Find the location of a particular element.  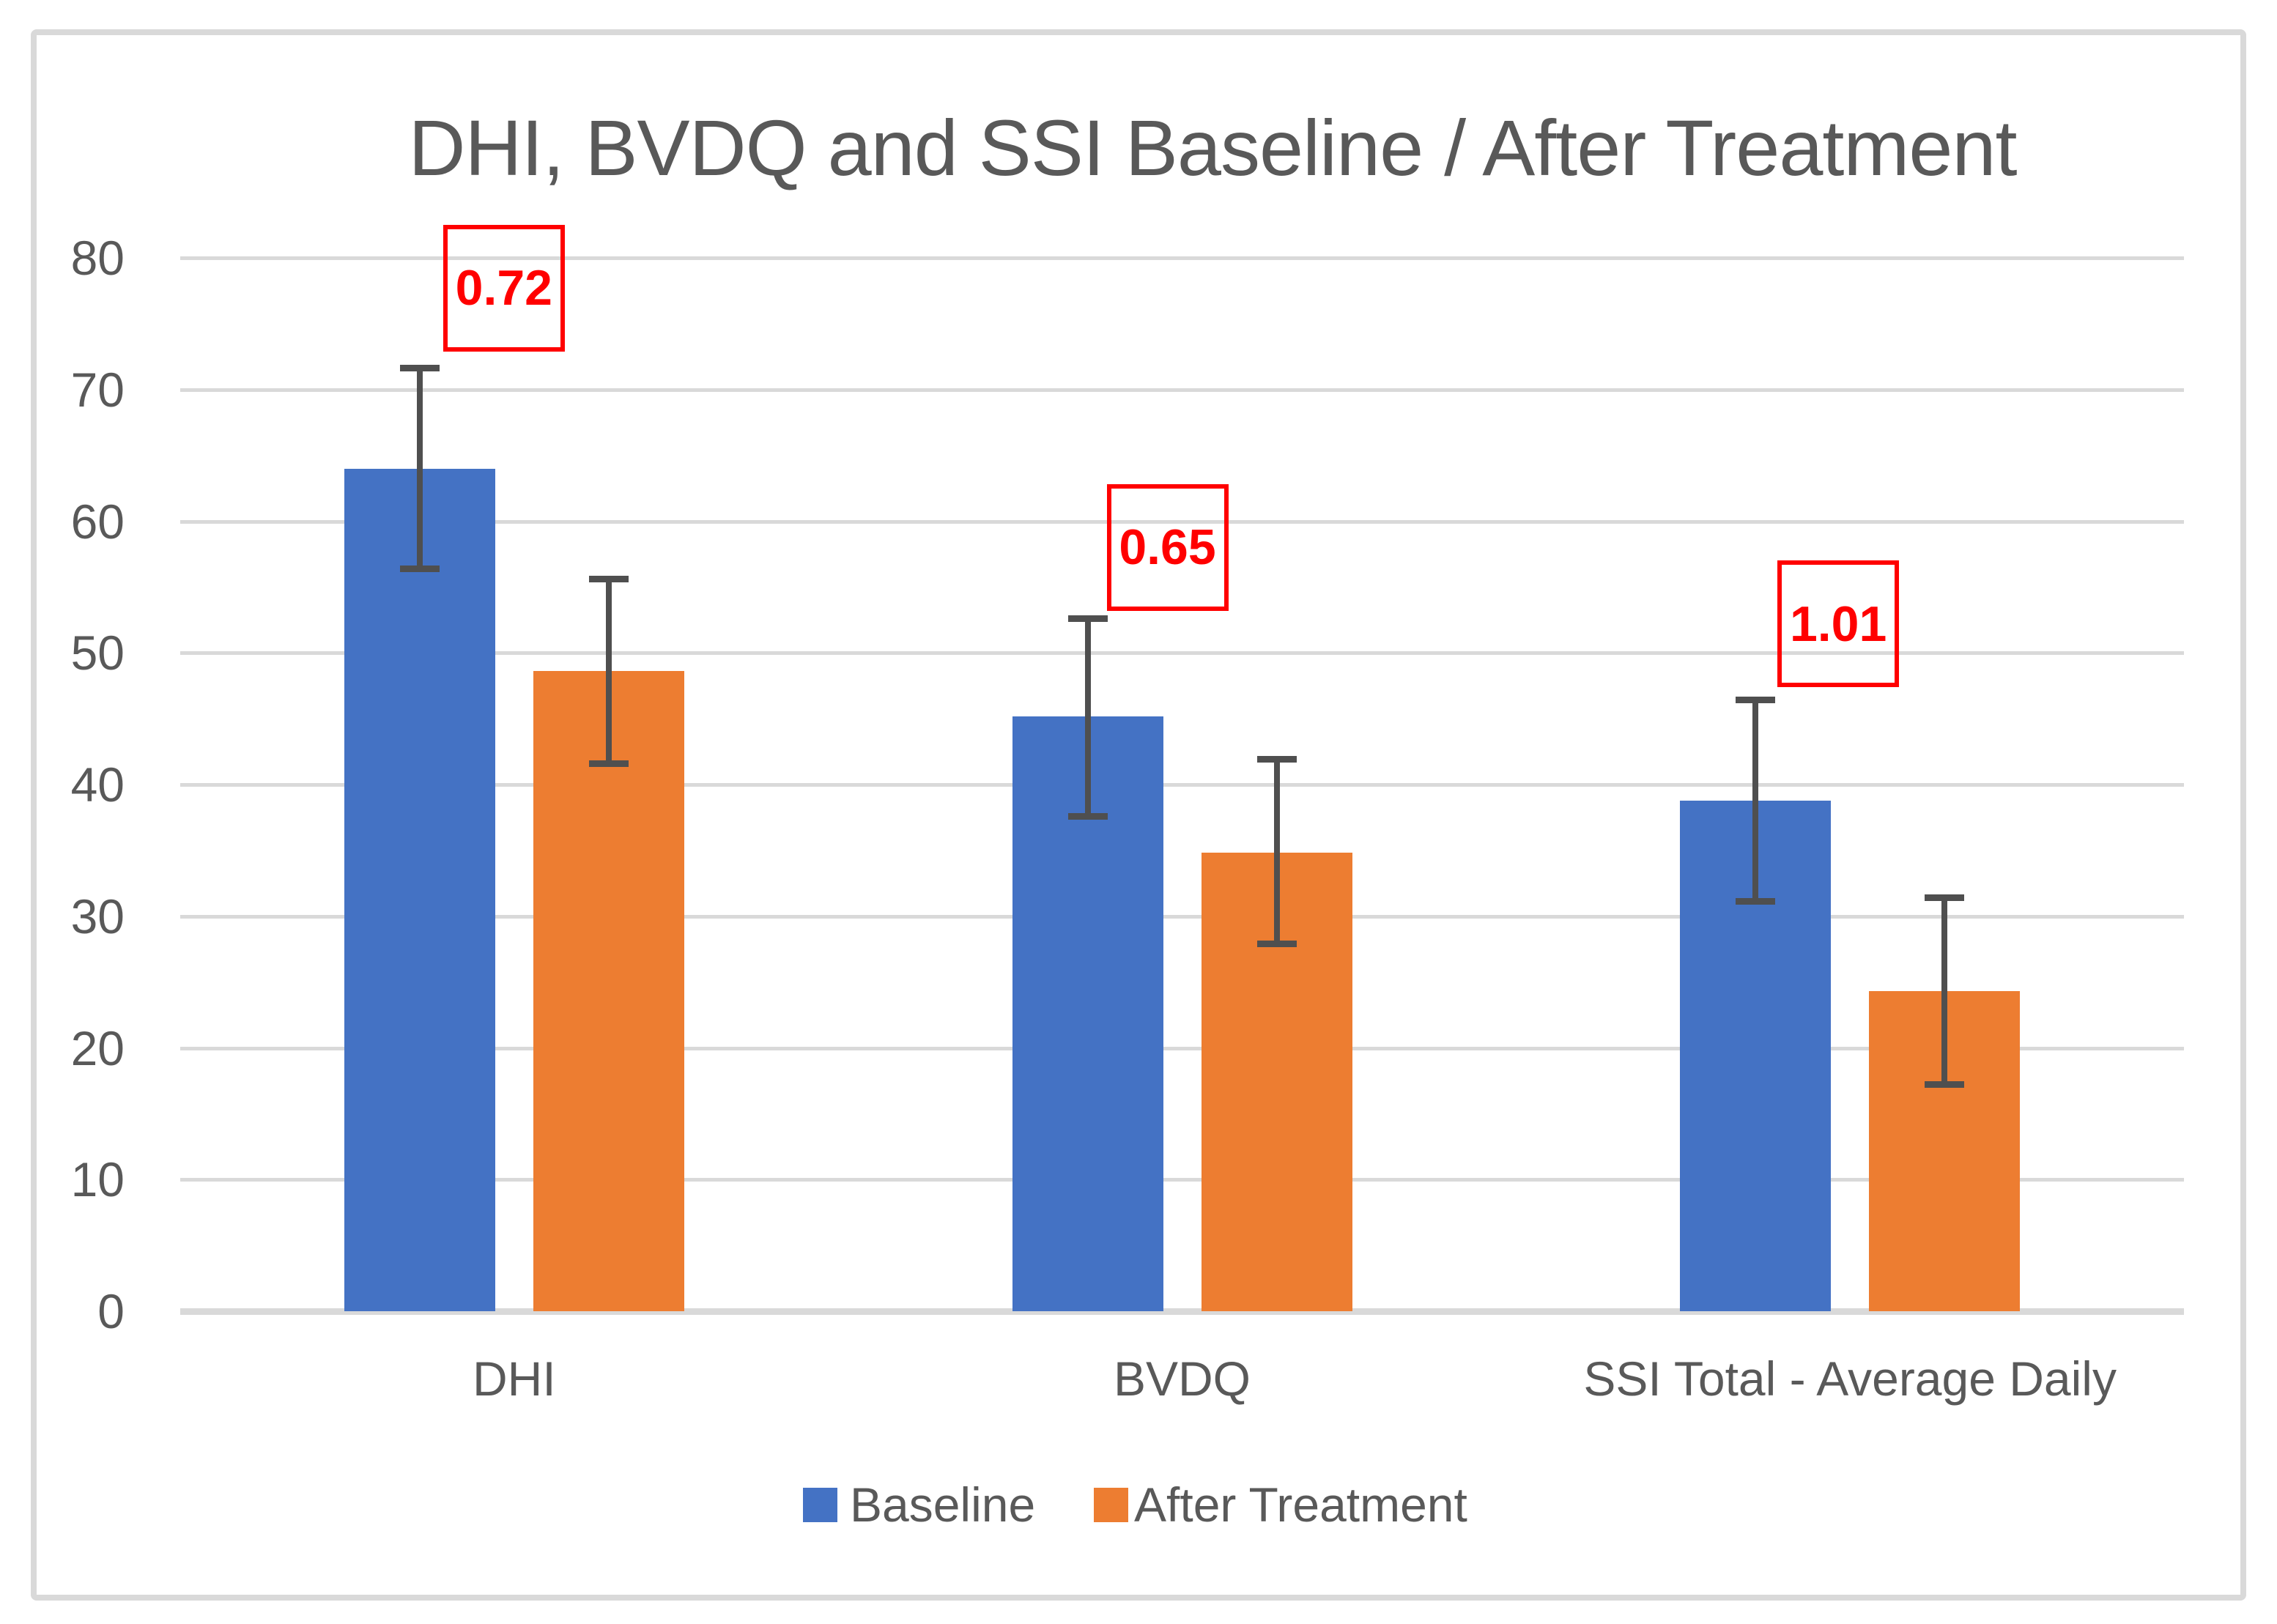

effect-size-annotation-bvdq: 0.65 is located at coordinates (1167, 547).